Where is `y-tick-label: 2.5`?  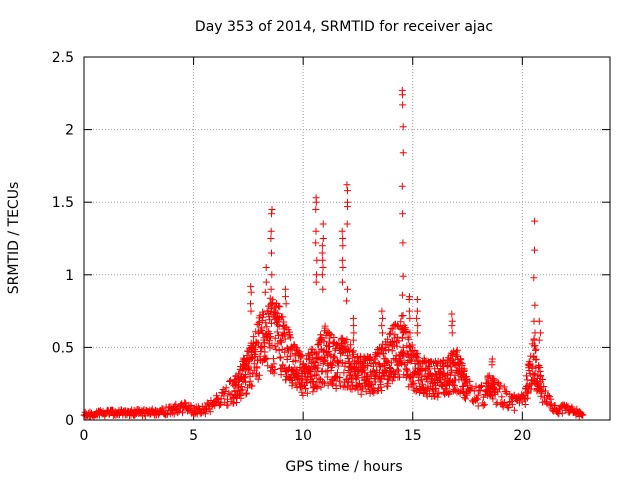
y-tick-label: 2.5 is located at coordinates (63, 58).